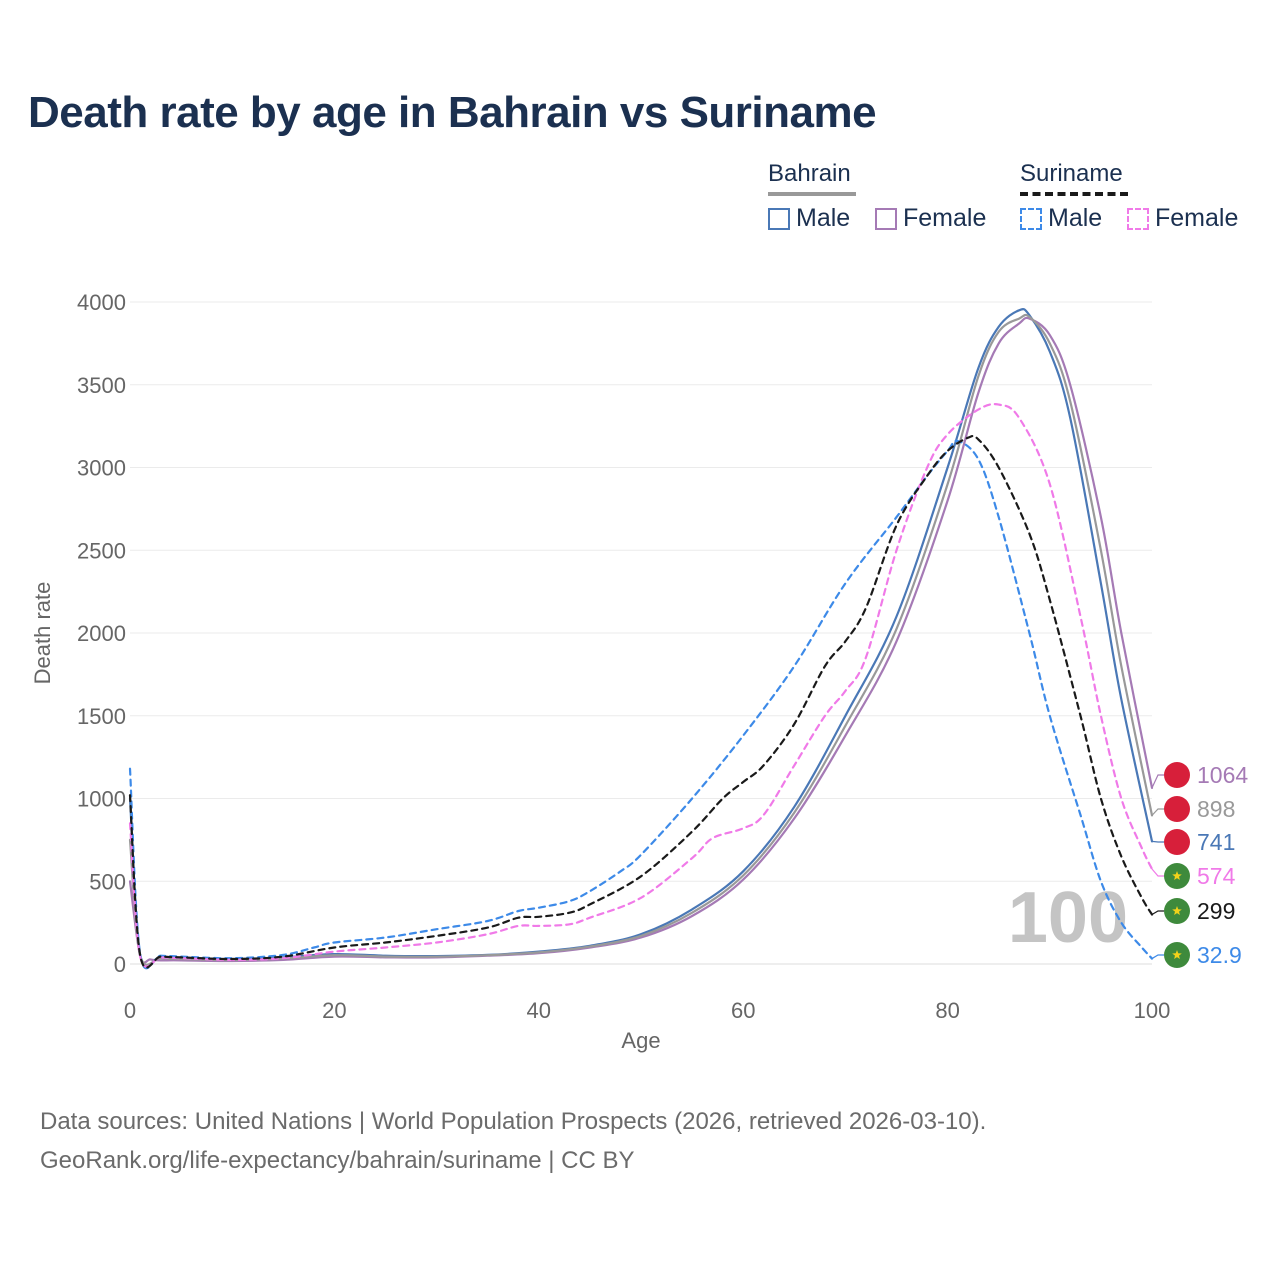  I want to click on legend: Bahrain Male Female Suriname Male Female, so click(1010, 205).